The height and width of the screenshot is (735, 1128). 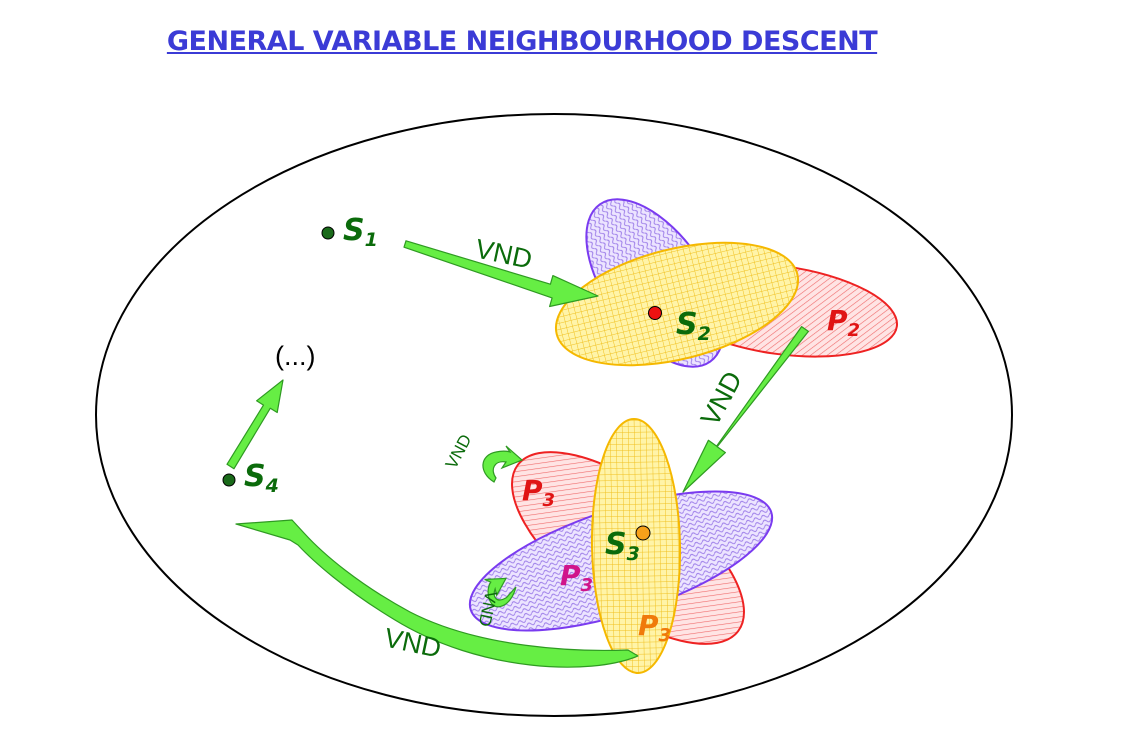 I want to click on neighbourhood-group-s2, so click(x=726, y=283).